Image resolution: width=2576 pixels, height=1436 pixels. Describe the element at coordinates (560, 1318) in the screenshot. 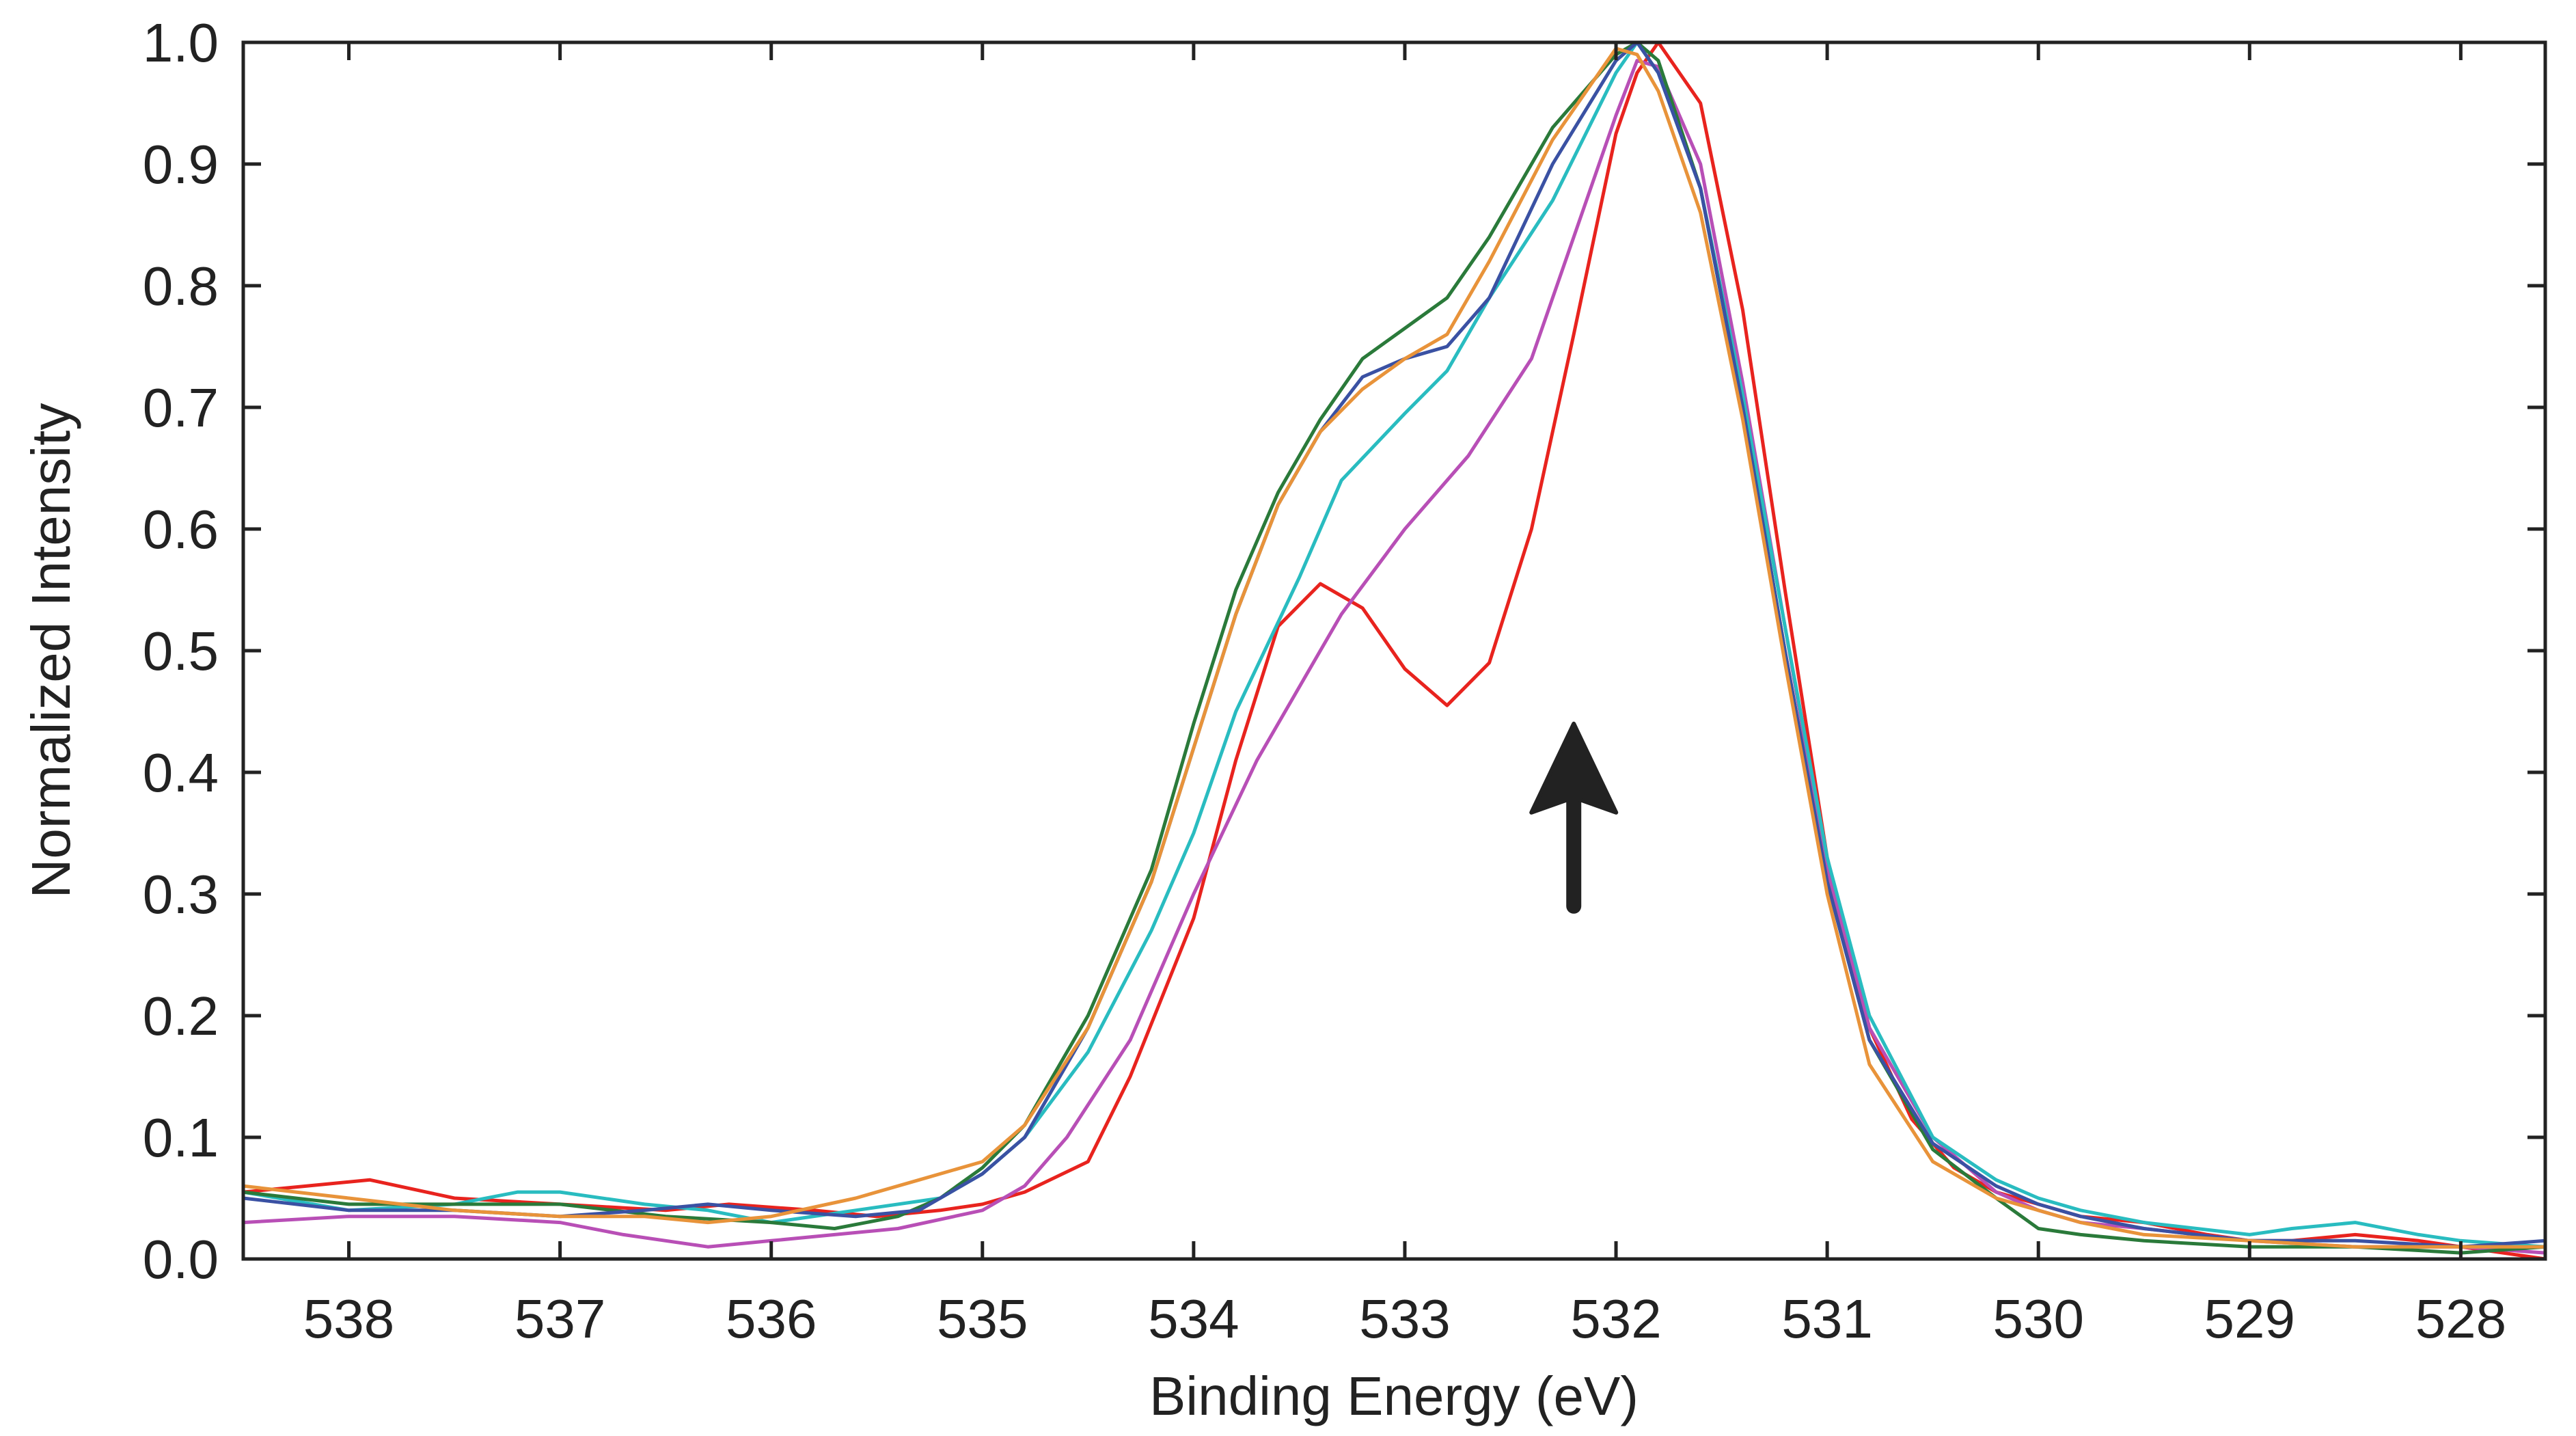

I see `x-tick-label: 537` at that location.